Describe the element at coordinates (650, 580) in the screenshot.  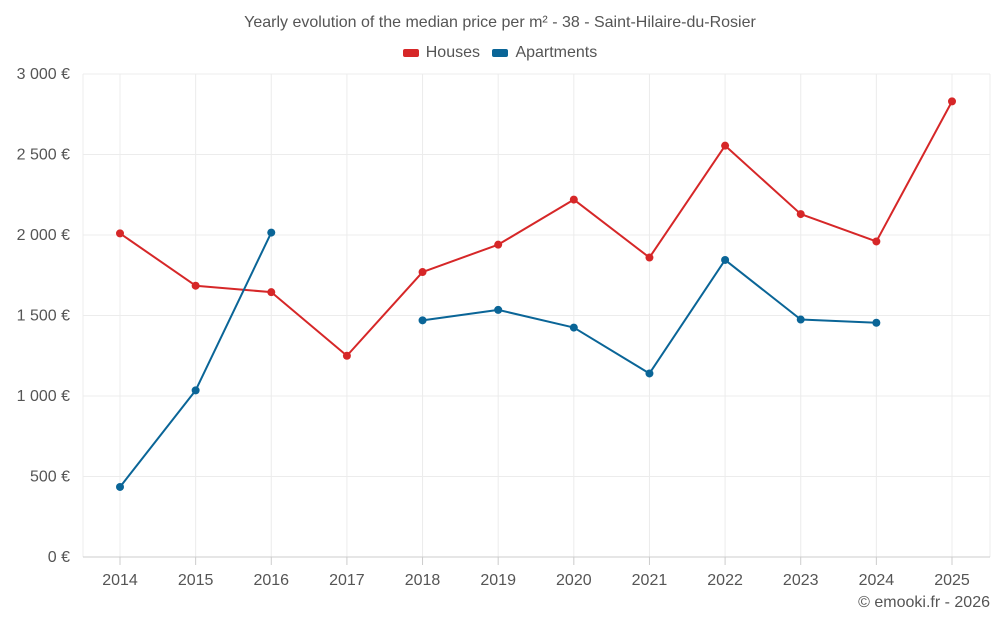
I see `x-tick-label: 2021` at that location.